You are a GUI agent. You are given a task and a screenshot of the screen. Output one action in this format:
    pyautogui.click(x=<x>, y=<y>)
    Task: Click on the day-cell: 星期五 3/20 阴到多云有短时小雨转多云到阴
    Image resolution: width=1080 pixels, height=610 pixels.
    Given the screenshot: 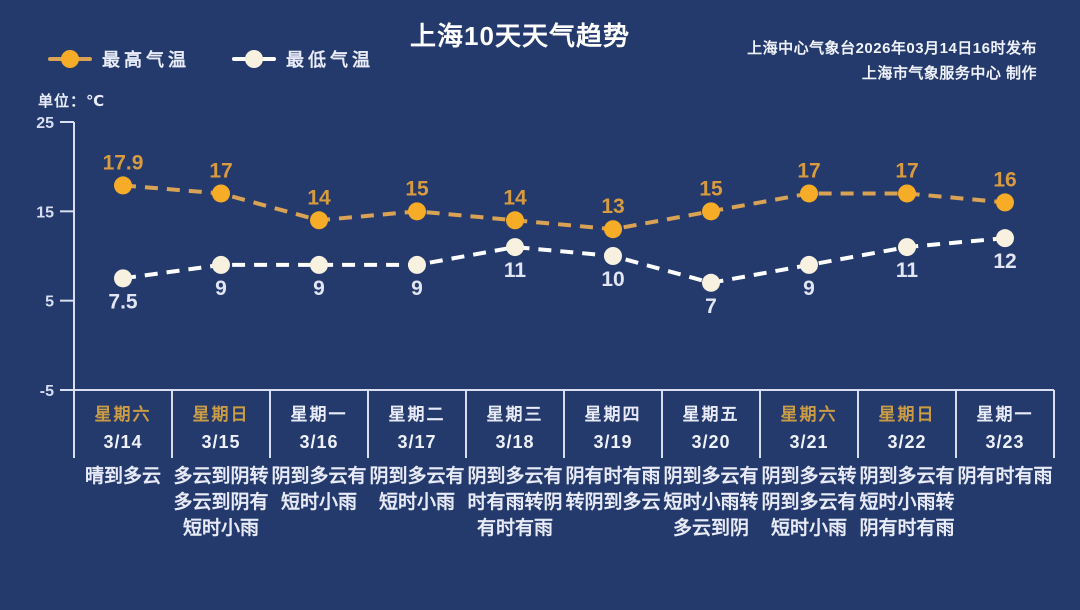 What is the action you would take?
    pyautogui.click(x=711, y=466)
    